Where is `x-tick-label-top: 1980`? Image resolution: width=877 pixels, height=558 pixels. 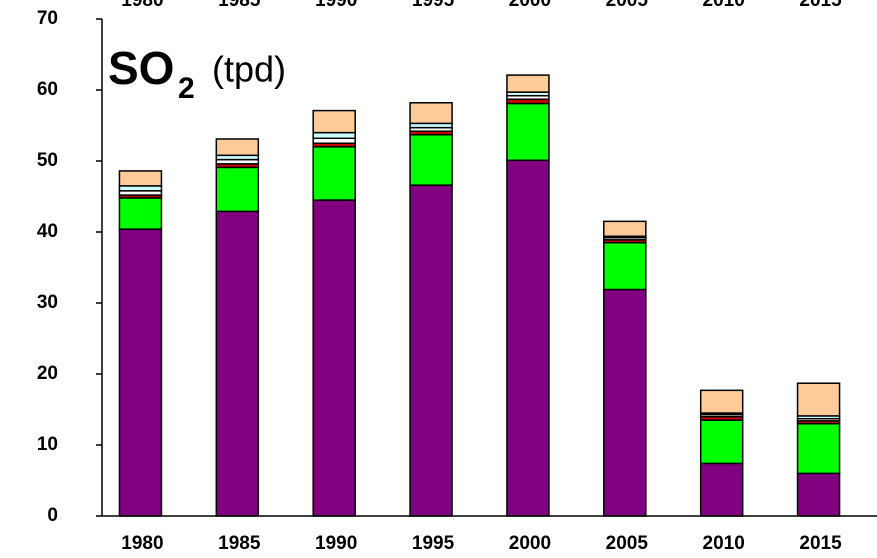
x-tick-label-top: 1980 is located at coordinates (142, 5).